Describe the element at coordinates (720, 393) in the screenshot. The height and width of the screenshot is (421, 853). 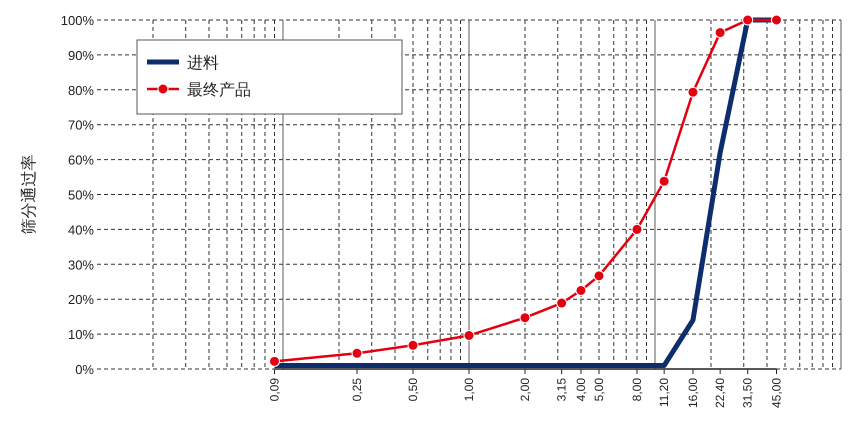
I see `x-tick-label: 22,40` at that location.